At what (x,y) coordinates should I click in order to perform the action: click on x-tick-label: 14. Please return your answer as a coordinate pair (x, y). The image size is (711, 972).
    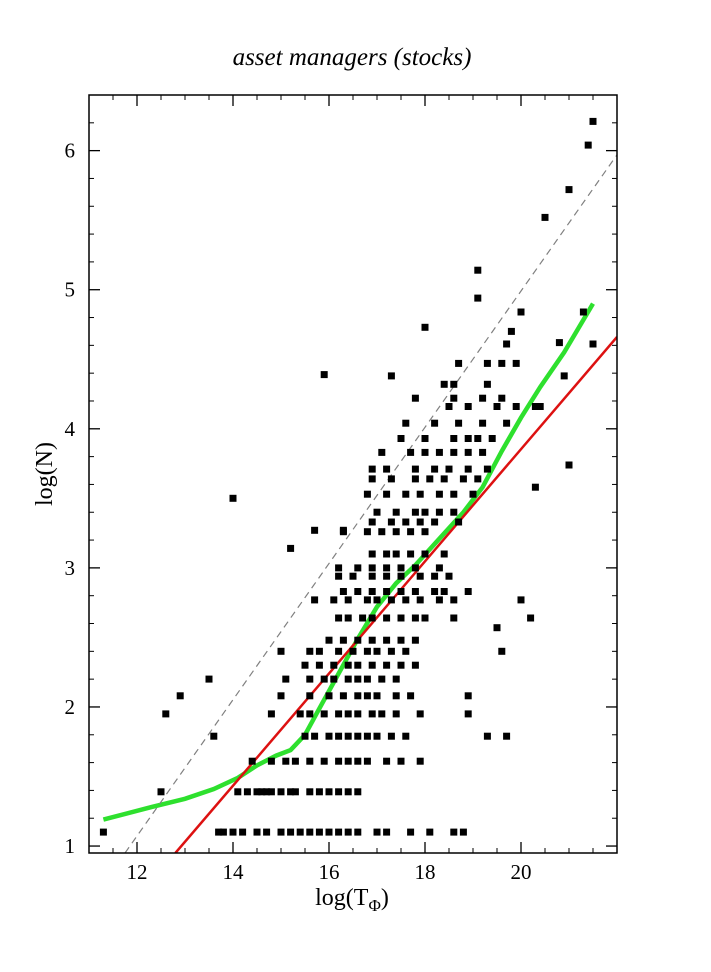
    Looking at the image, I should click on (234, 872).